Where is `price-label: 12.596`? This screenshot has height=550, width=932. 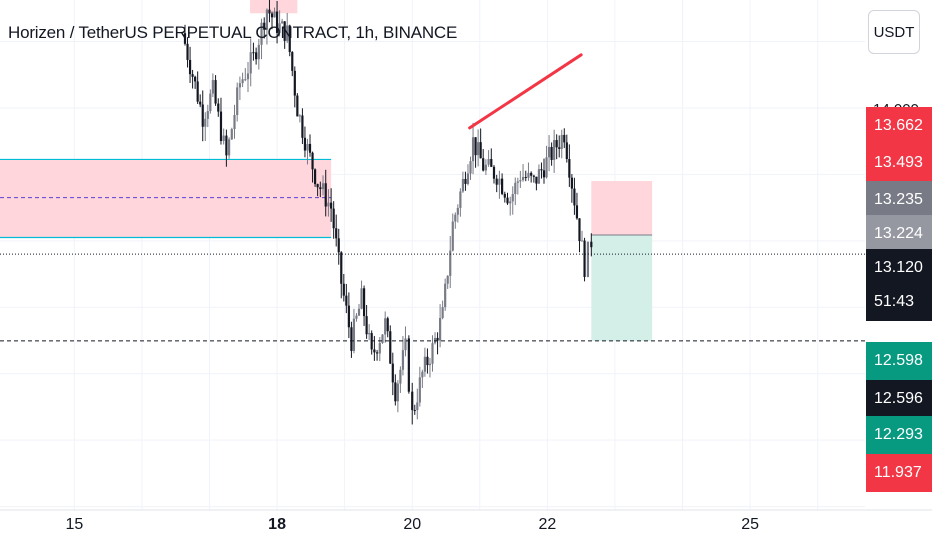 price-label: 12.596 is located at coordinates (899, 399).